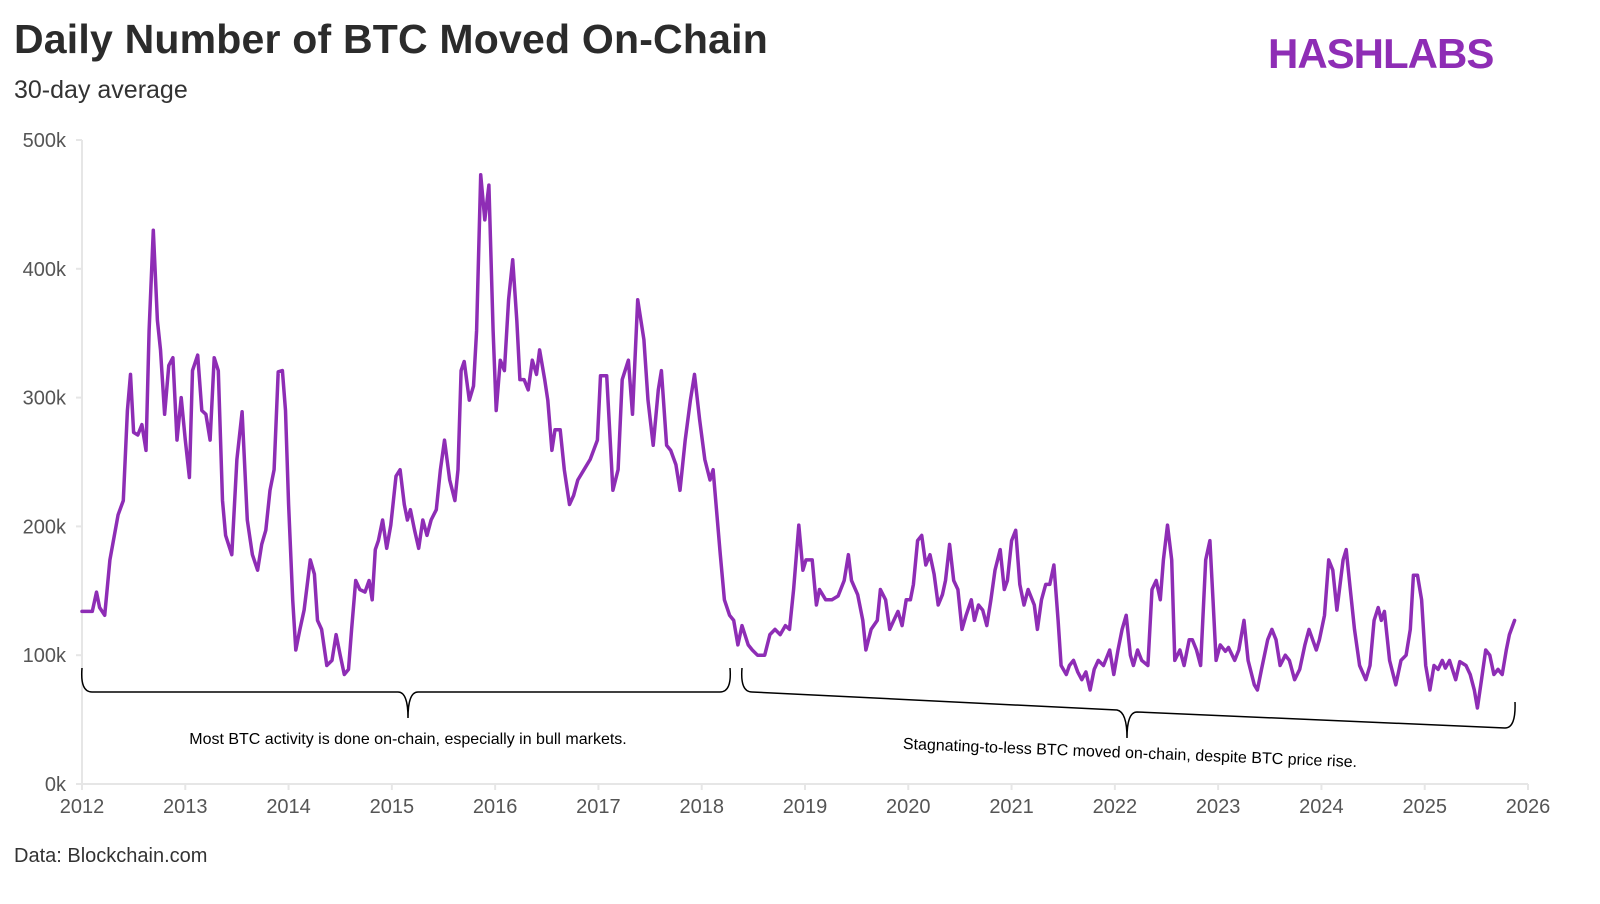 The image size is (1600, 904). Describe the element at coordinates (495, 807) in the screenshot. I see `x-tick-label: 2016` at that location.